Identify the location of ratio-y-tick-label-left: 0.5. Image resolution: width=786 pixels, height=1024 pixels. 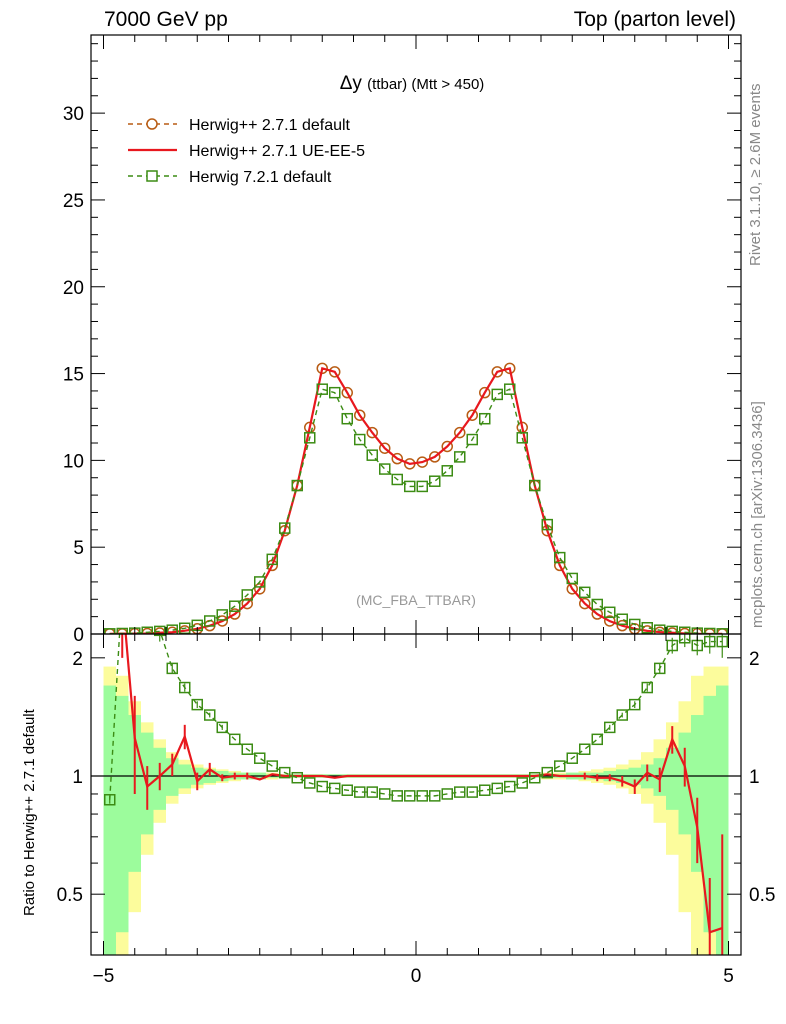
(70, 895).